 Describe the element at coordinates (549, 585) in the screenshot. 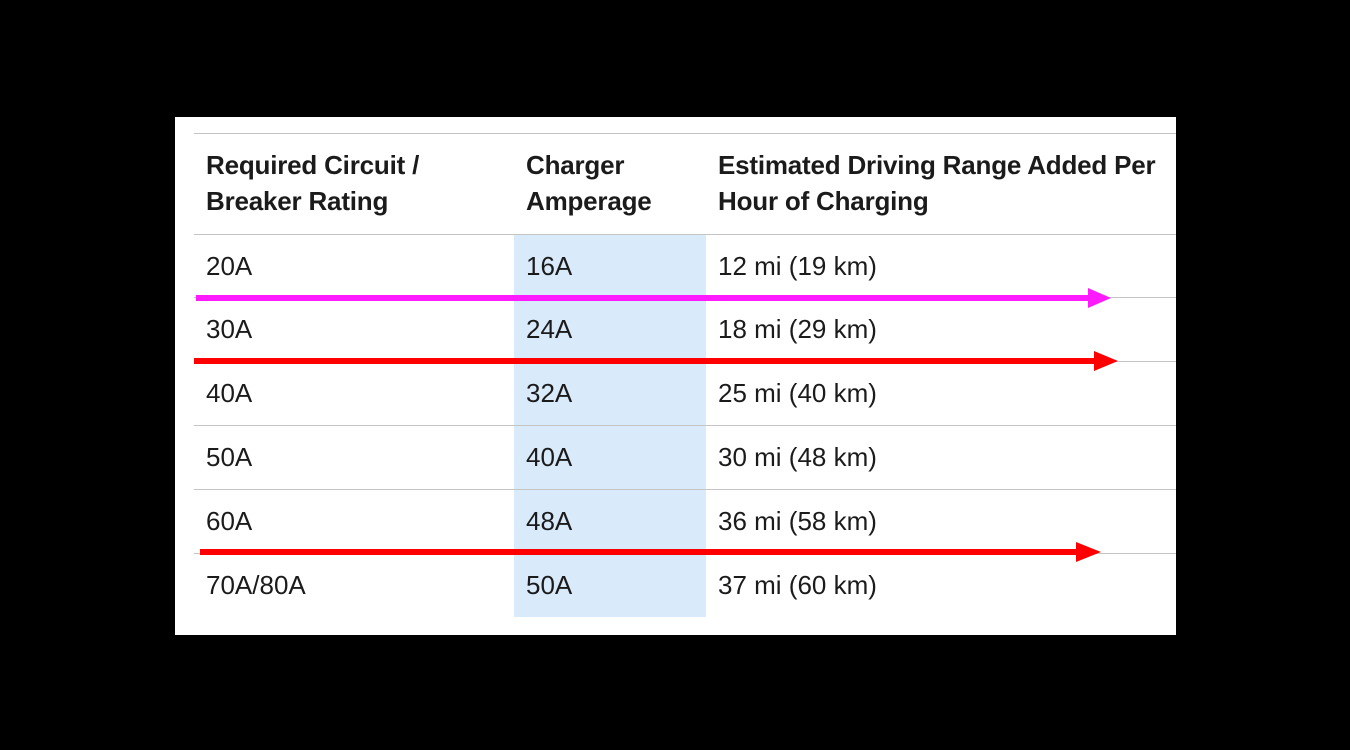

I see `cell-charger-amperage: 50A` at that location.